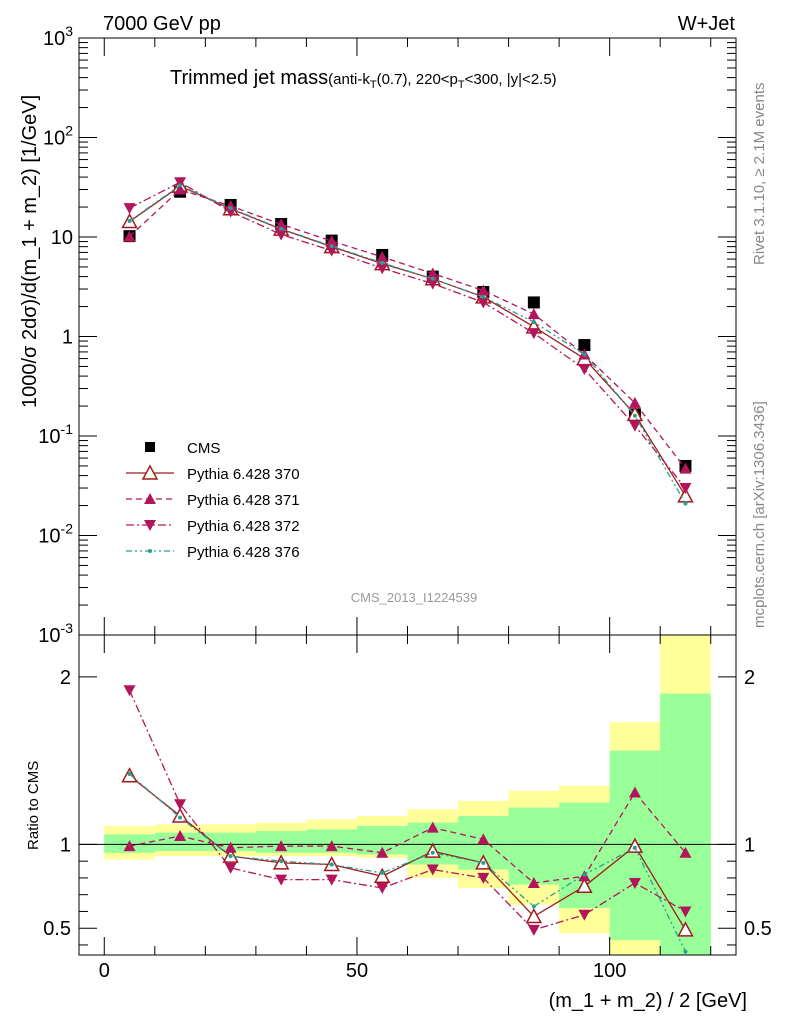  I want to click on legend-label: Pythia 6.428 376, so click(243, 552).